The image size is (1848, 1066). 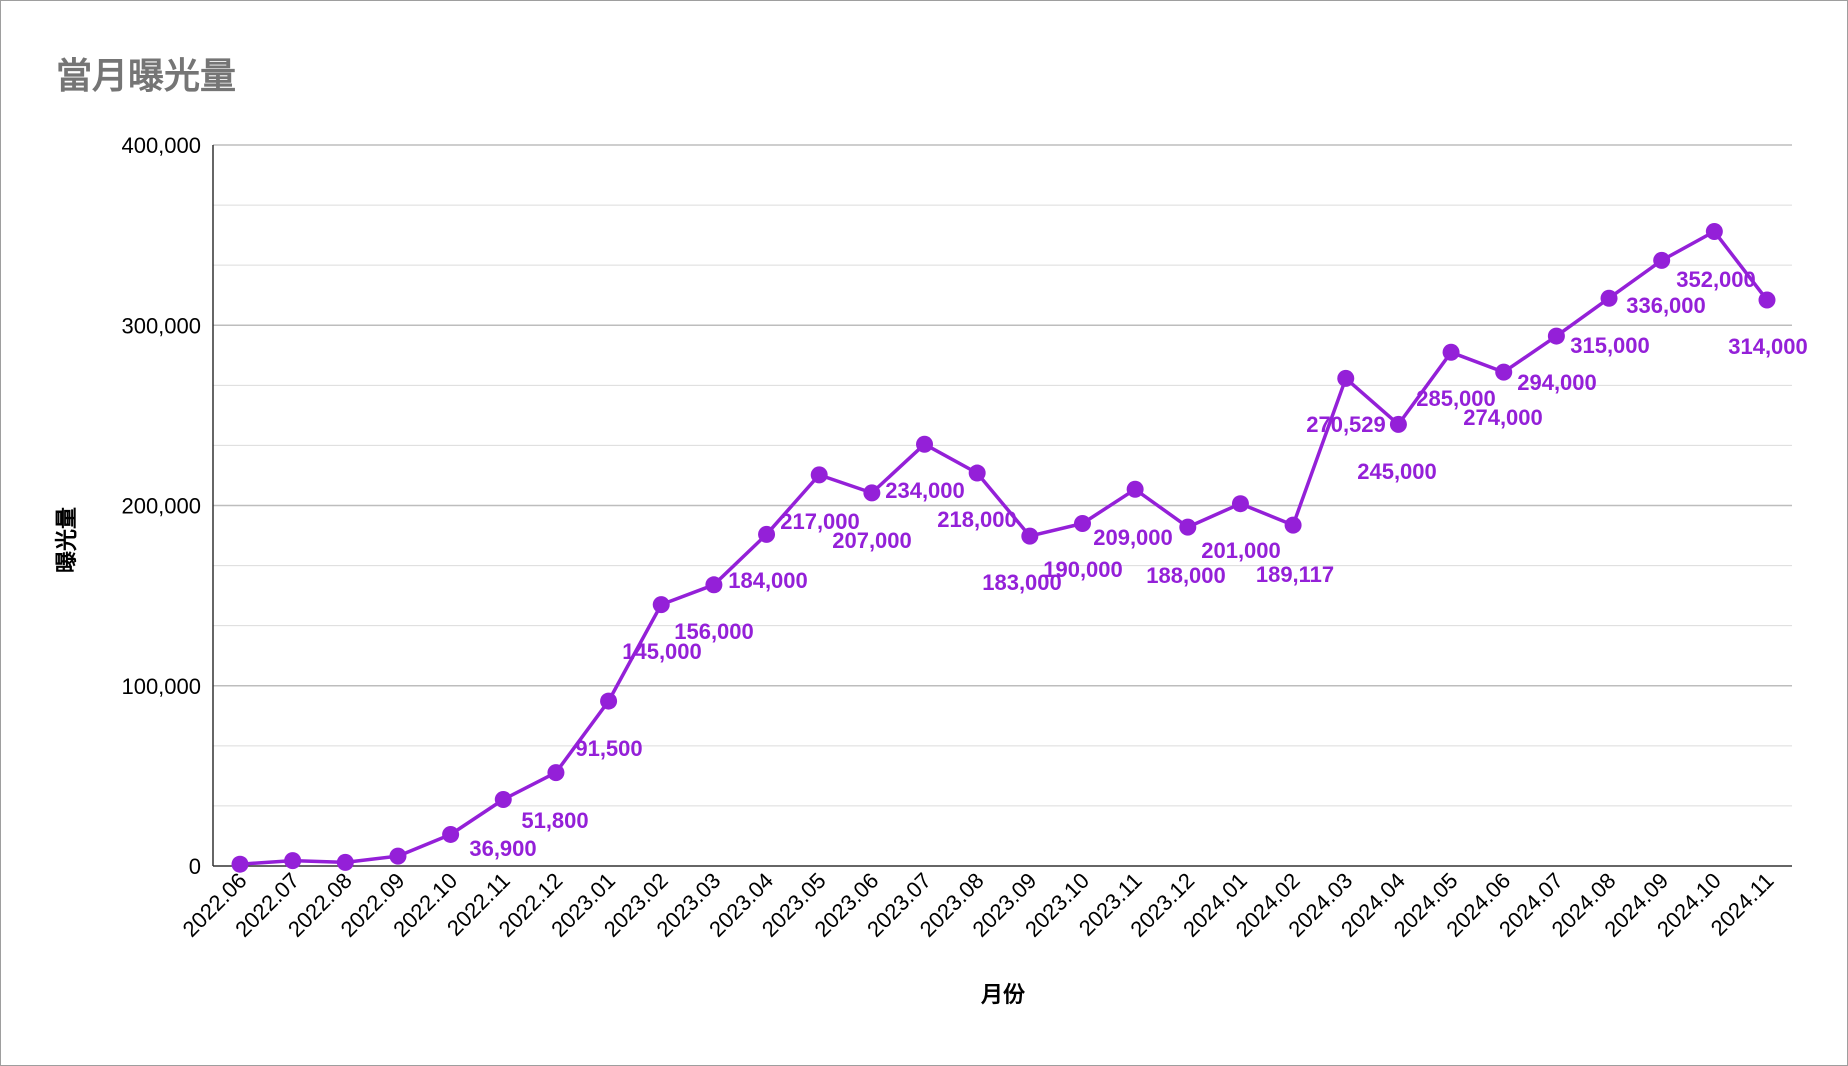 I want to click on data-label: 274,000, so click(x=1503, y=417).